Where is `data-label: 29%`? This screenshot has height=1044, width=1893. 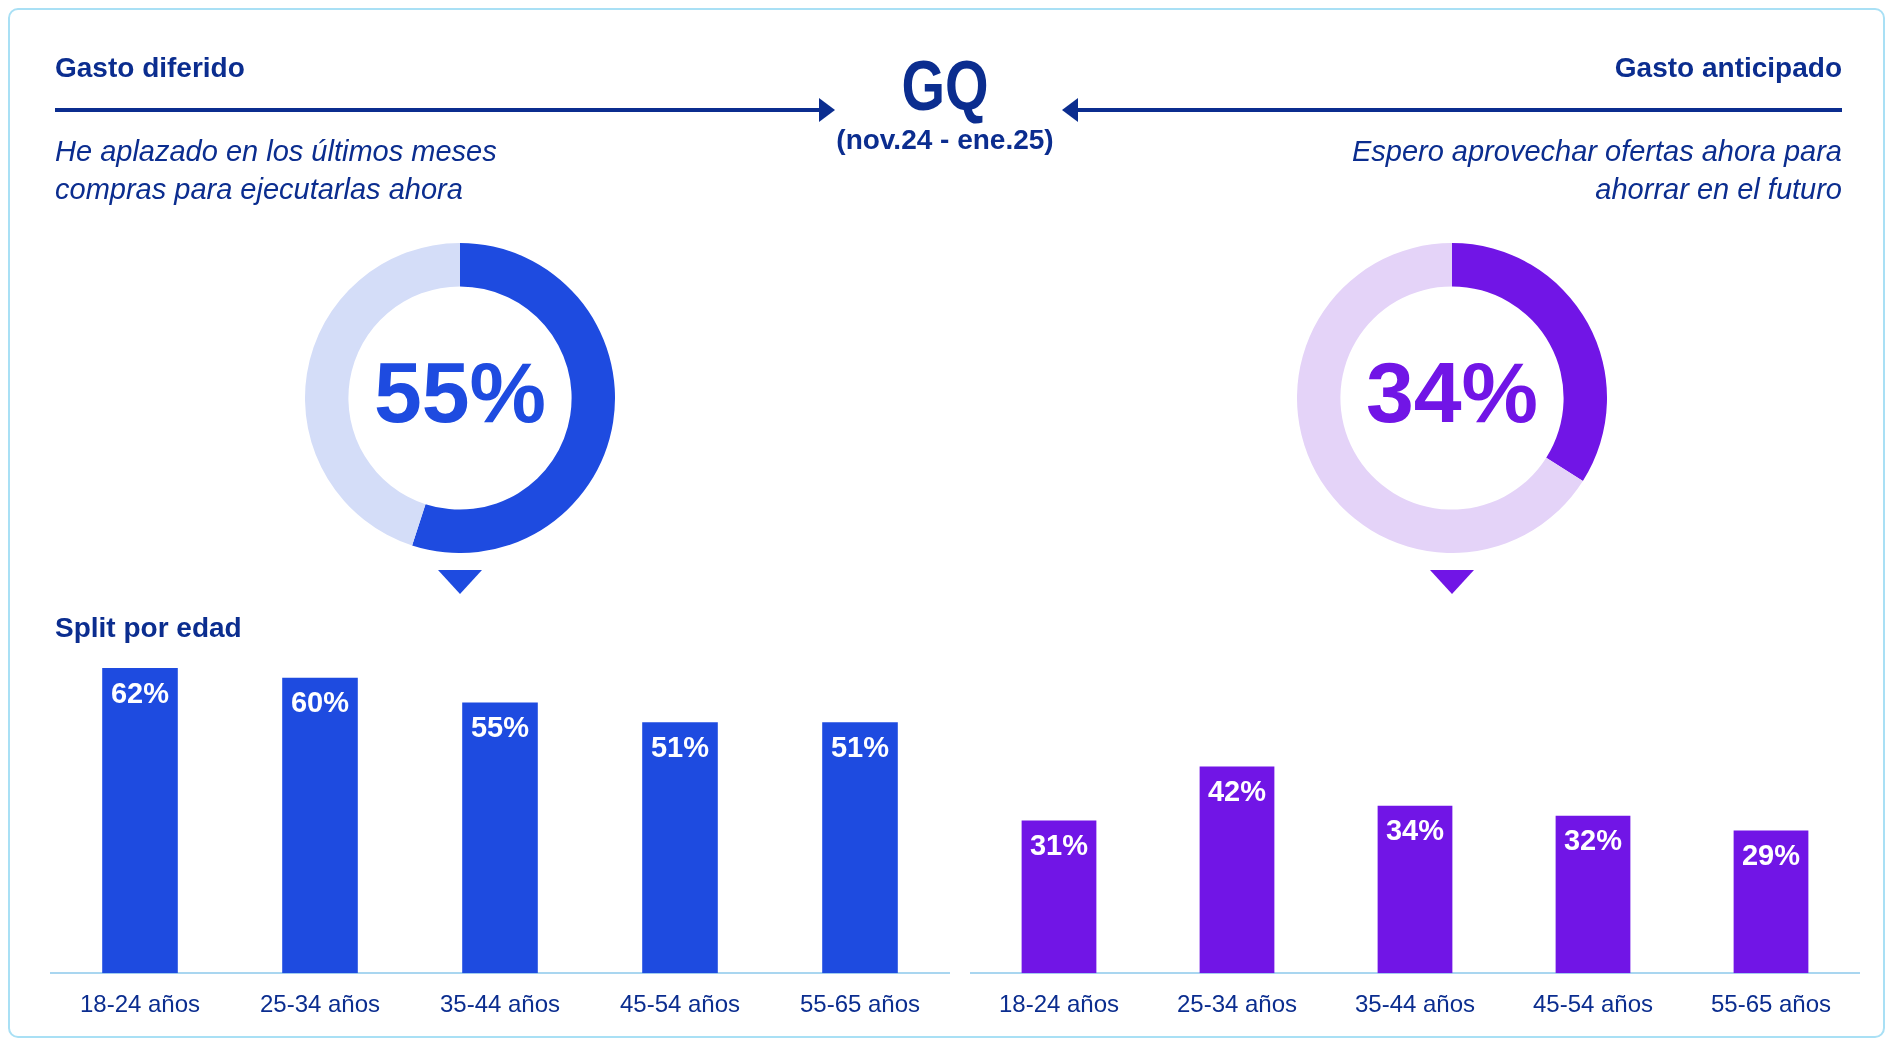 data-label: 29% is located at coordinates (1771, 854).